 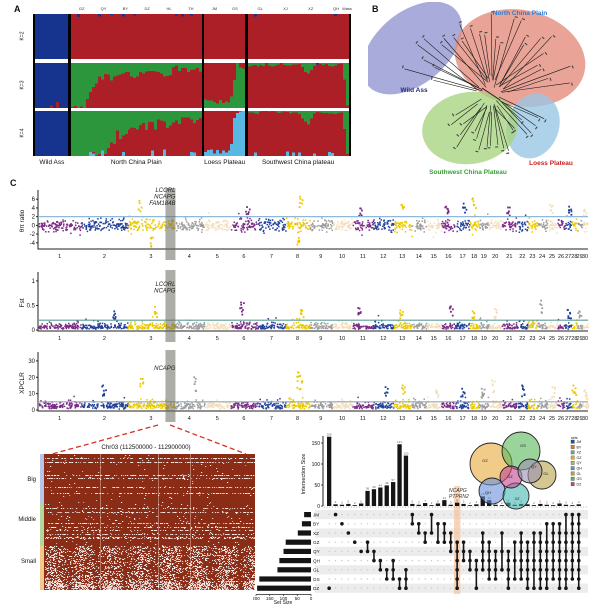 I want to click on intersection-bar-value: 5, so click(x=349, y=502).